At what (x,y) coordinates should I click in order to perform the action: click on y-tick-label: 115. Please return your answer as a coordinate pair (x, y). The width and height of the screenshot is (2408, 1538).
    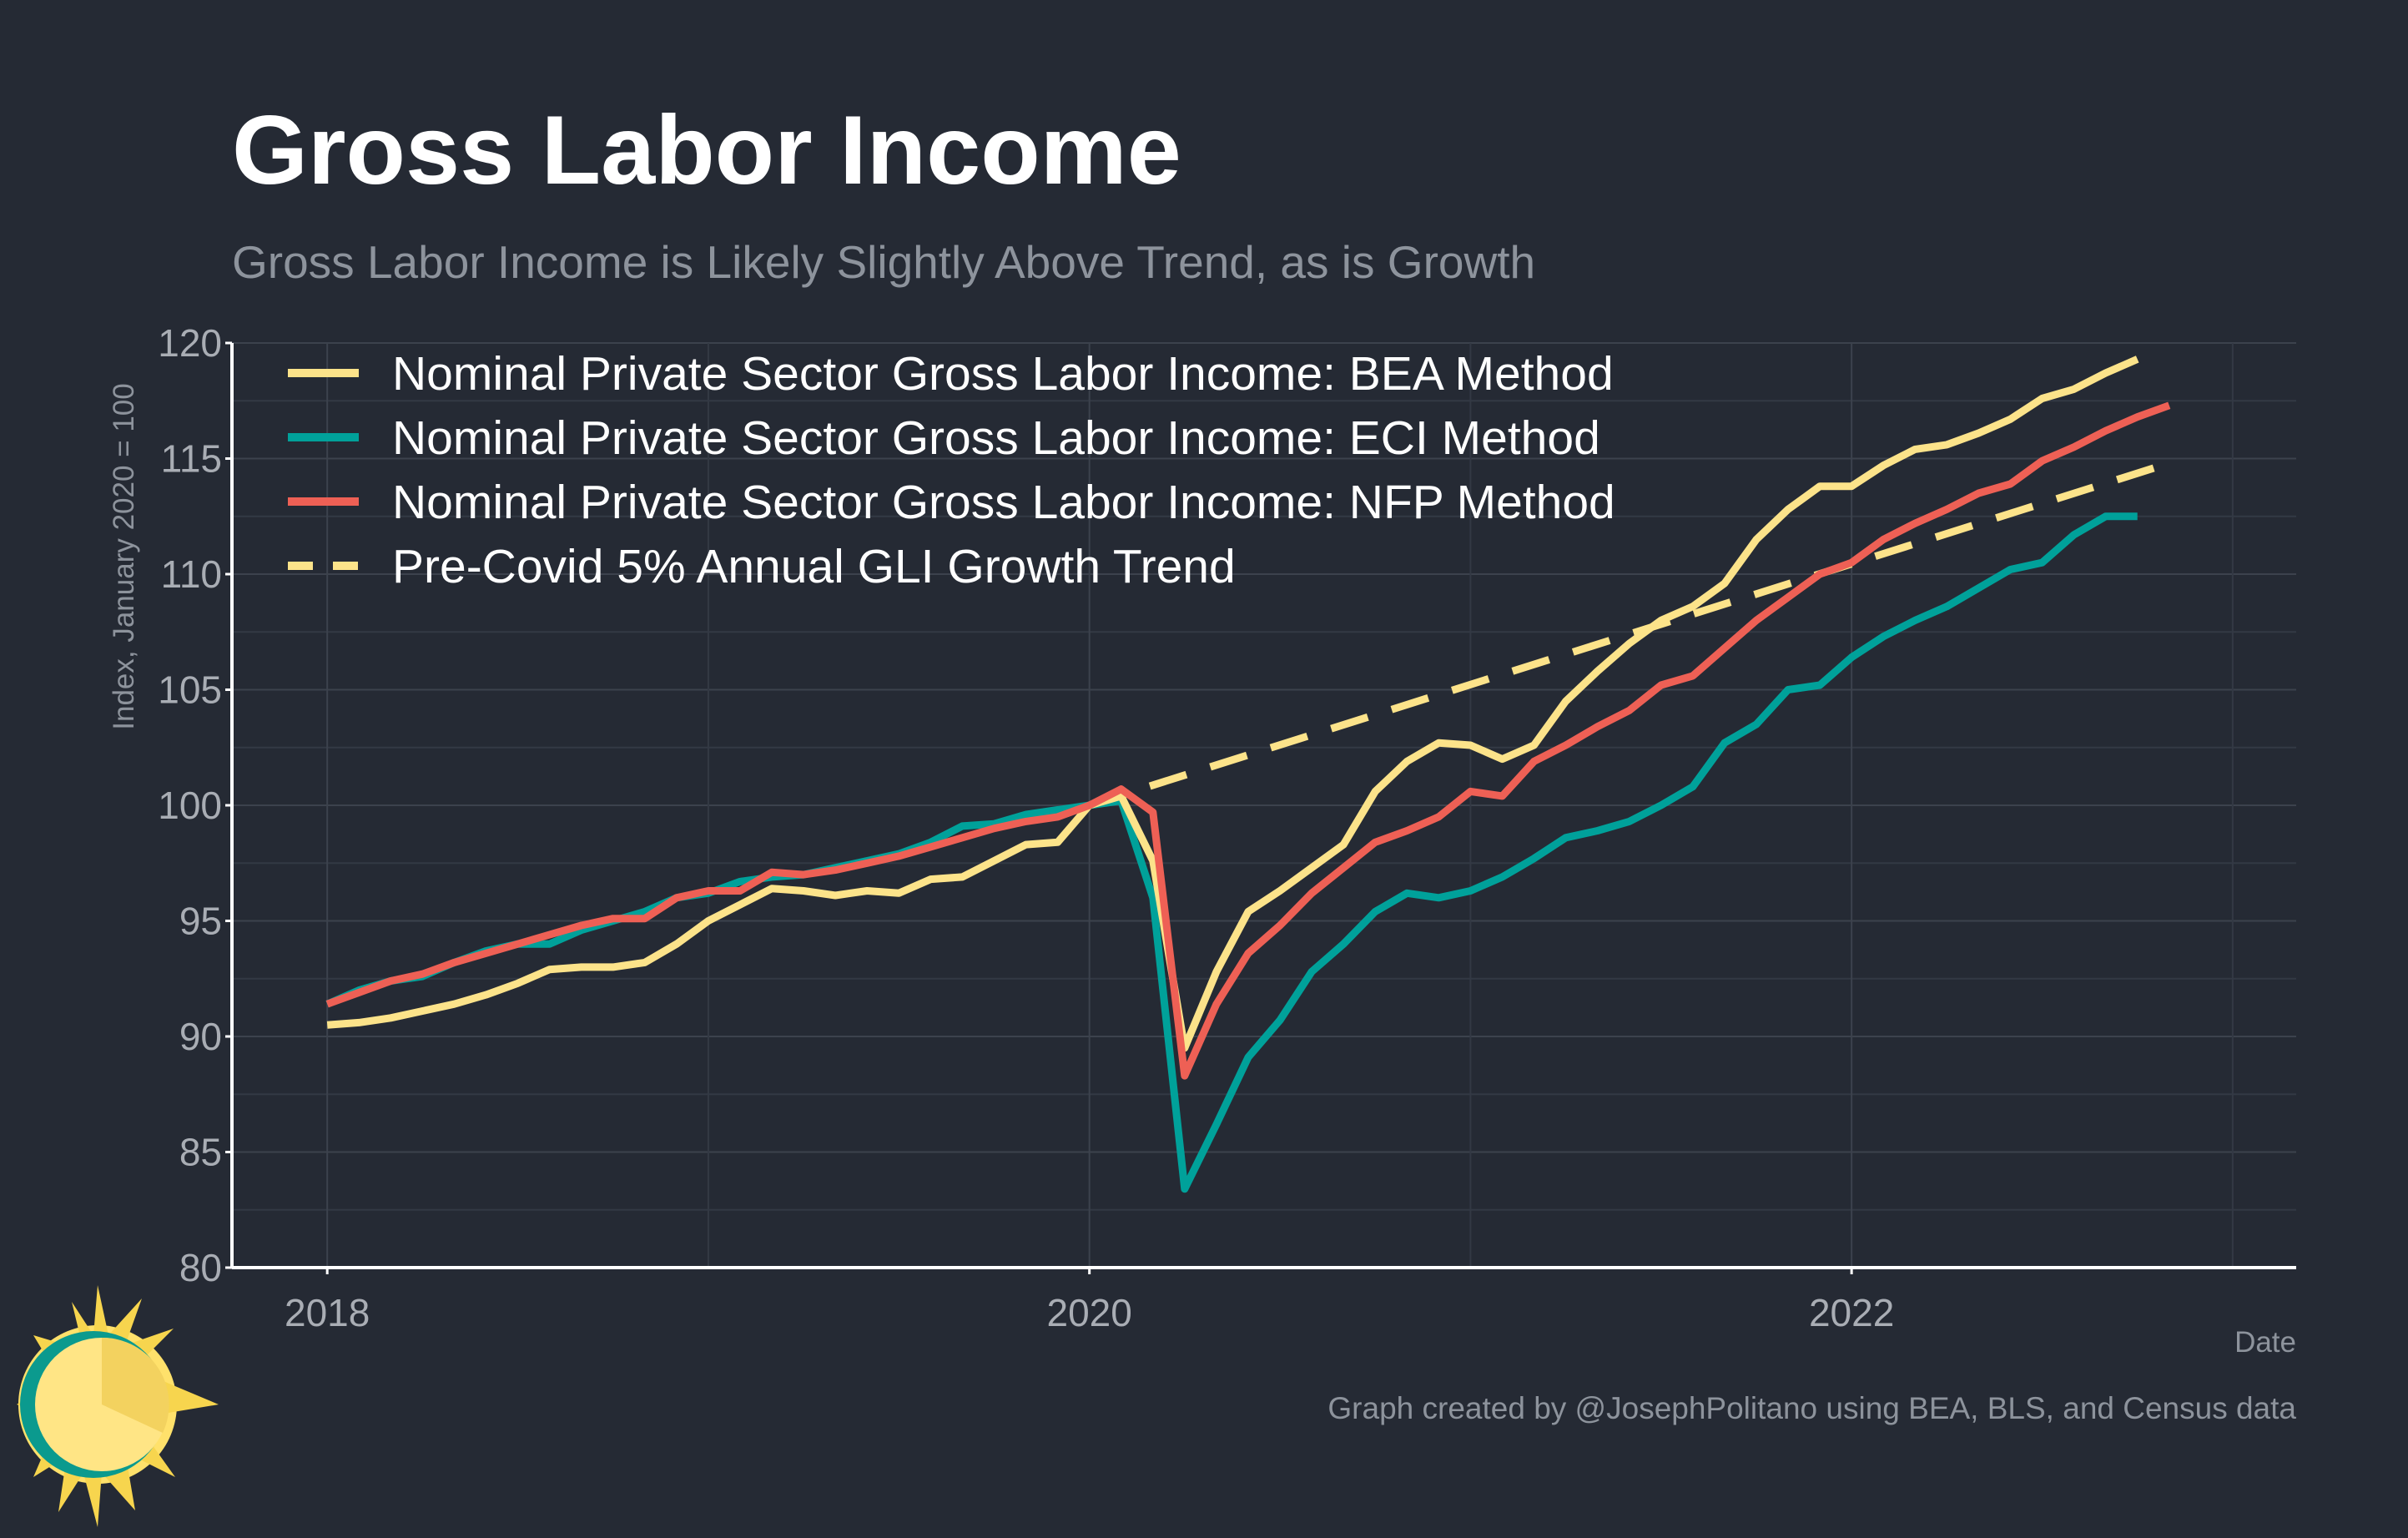
    Looking at the image, I should click on (191, 459).